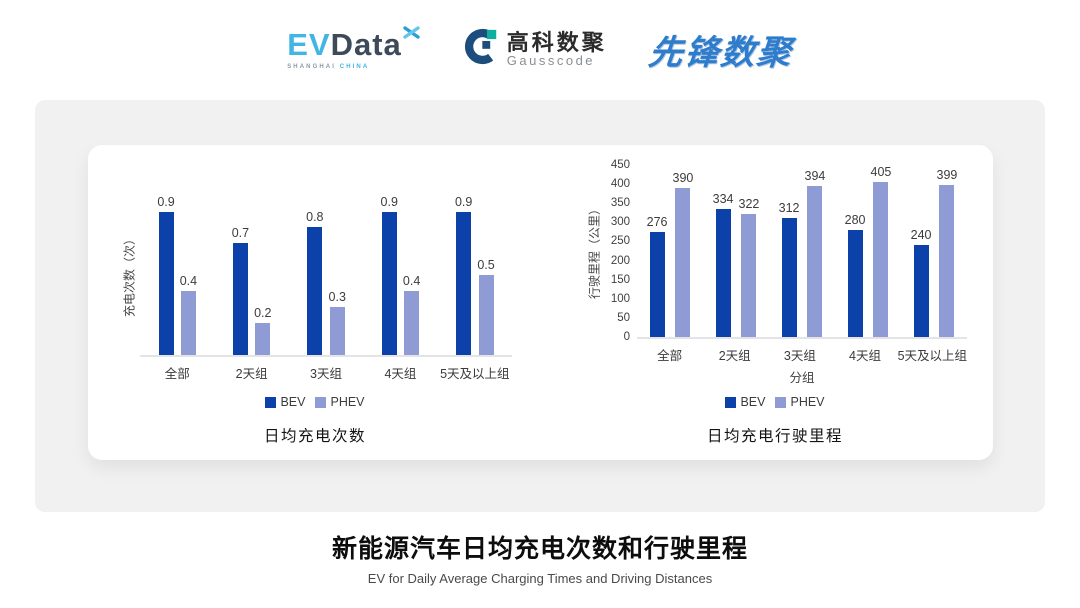 The height and width of the screenshot is (608, 1080). What do you see at coordinates (480, 49) in the screenshot?
I see `gausscode-g-icon` at bounding box center [480, 49].